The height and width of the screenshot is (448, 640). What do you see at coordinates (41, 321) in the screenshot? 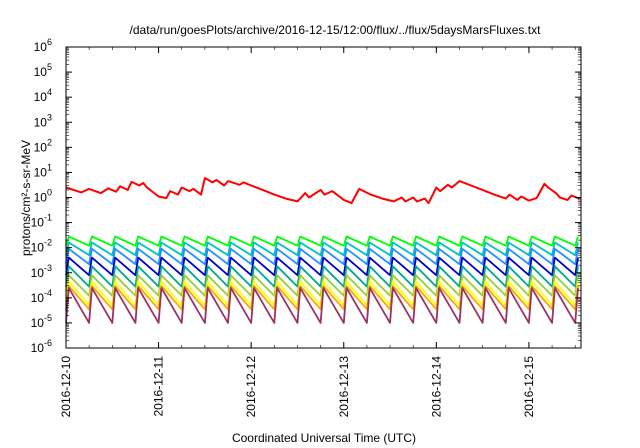
I see `y-tick-label: 10⁻⁵` at bounding box center [41, 321].